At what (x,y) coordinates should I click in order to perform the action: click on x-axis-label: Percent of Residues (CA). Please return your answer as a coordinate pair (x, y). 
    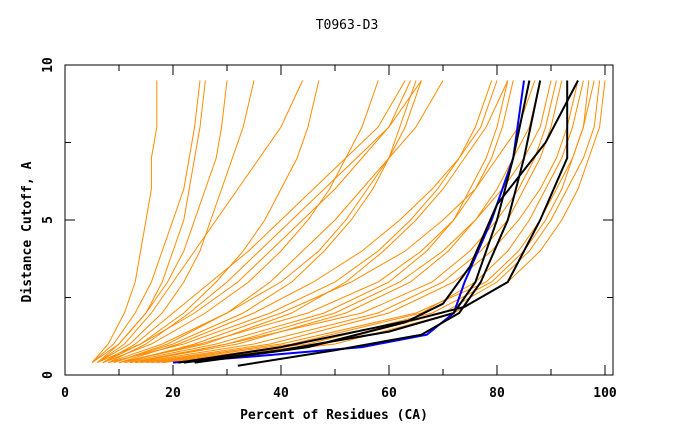
    Looking at the image, I should click on (334, 415).